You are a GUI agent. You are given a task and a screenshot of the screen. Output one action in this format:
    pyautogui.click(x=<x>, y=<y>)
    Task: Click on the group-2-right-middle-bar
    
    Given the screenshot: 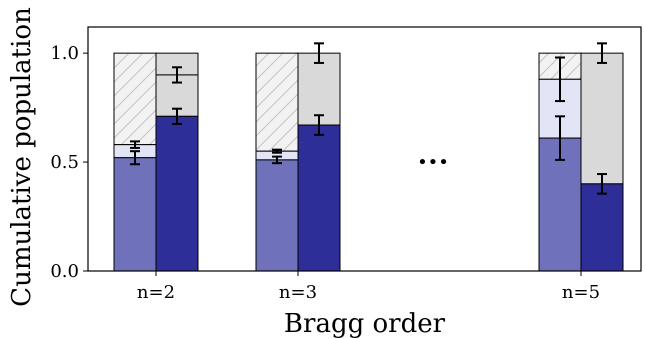 What is the action you would take?
    pyautogui.click(x=602, y=118)
    